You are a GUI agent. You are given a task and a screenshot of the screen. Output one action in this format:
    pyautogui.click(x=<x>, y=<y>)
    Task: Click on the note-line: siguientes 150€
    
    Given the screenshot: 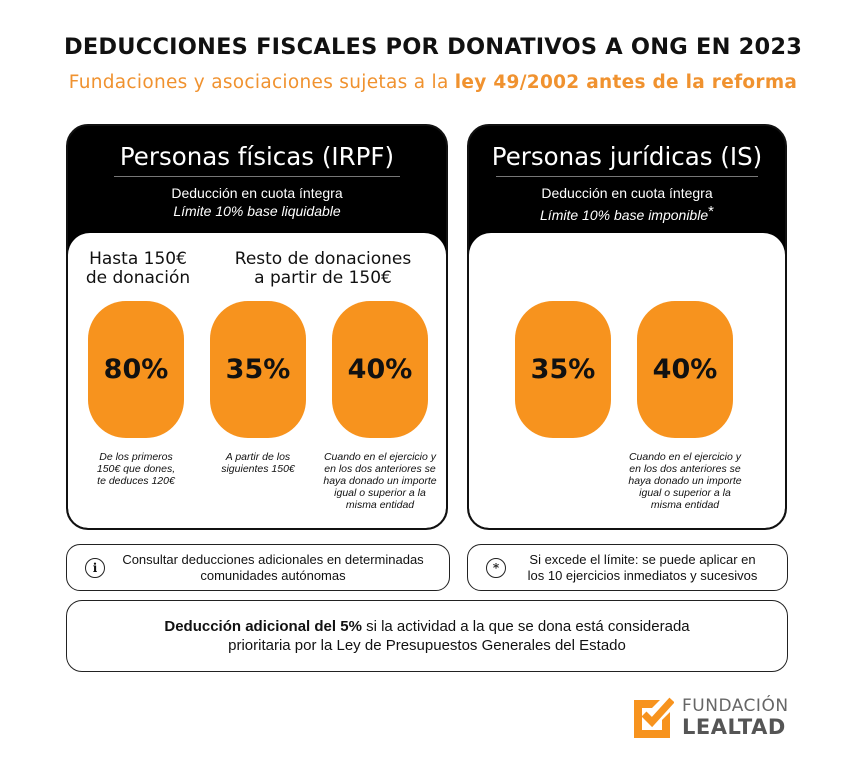 What is the action you would take?
    pyautogui.click(x=258, y=469)
    